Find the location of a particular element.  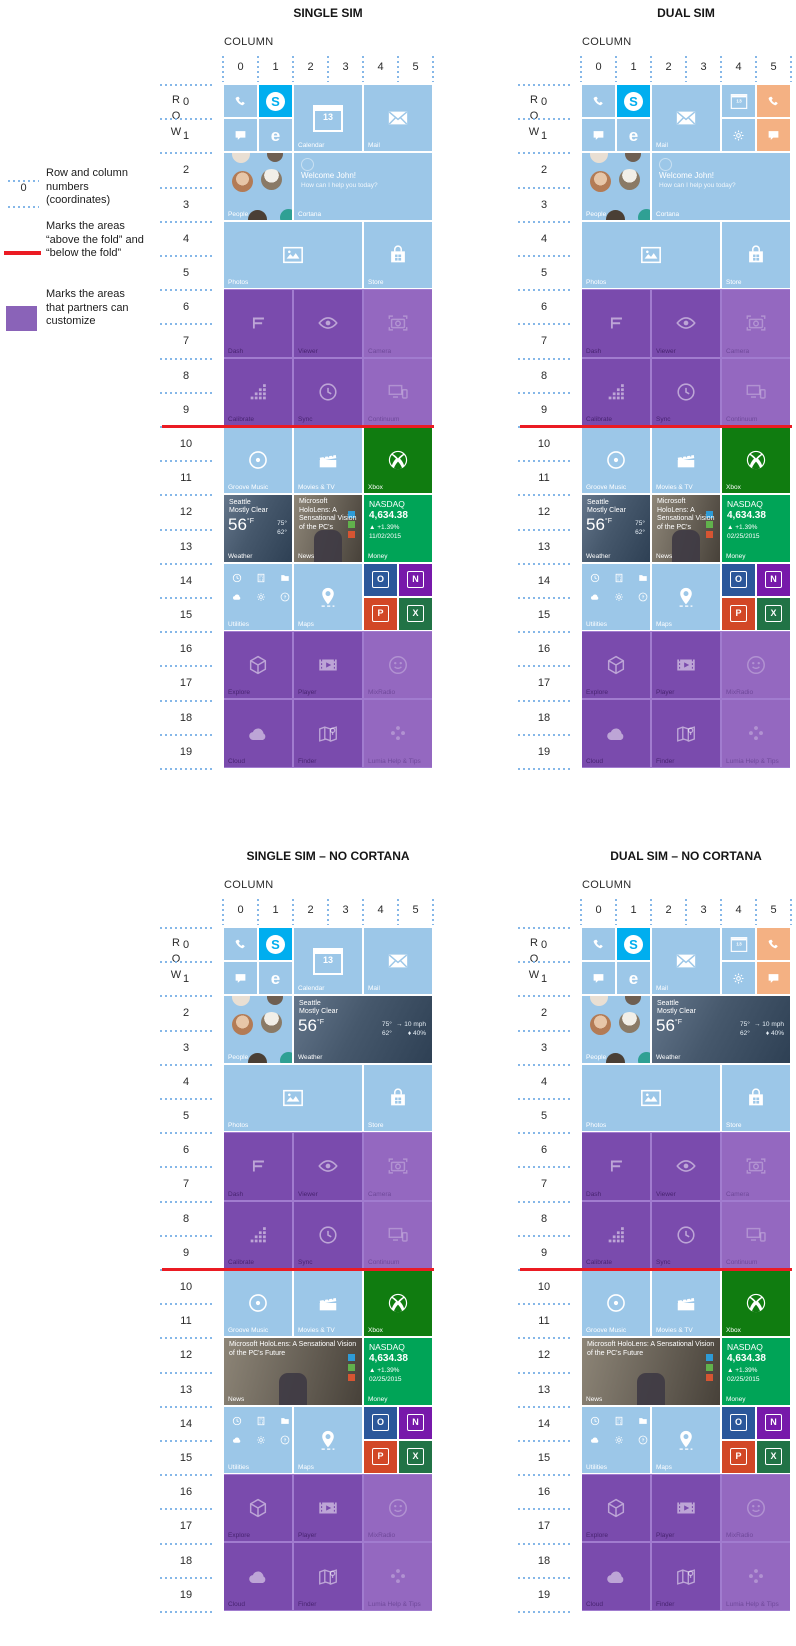

tile-viewer: Viewer is located at coordinates (328, 1166).